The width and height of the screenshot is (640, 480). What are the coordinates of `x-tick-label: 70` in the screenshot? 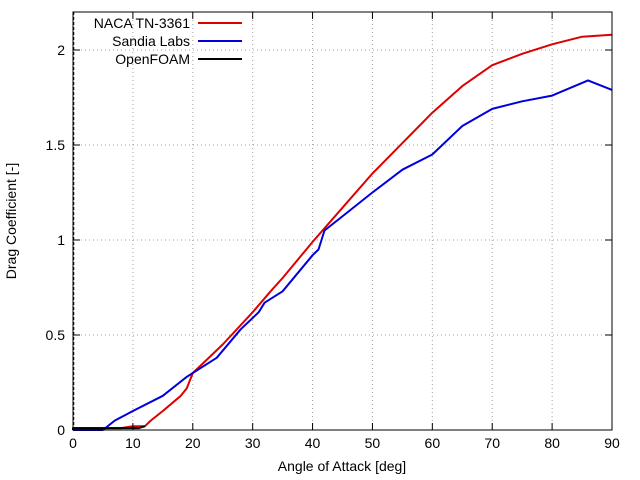 It's located at (492, 443).